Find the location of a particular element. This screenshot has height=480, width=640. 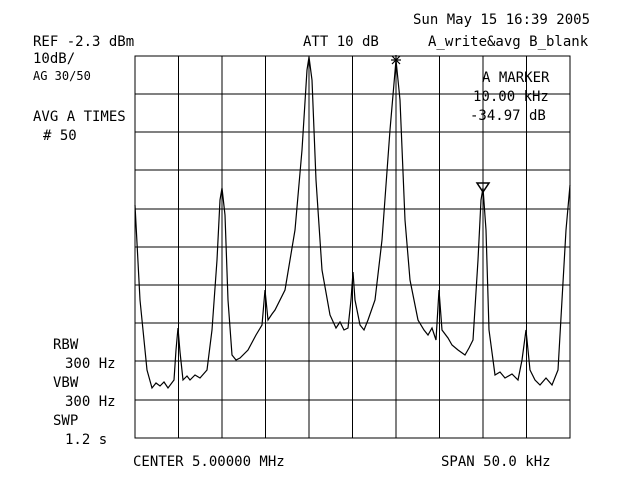

swp-label: SWP is located at coordinates (65, 421).